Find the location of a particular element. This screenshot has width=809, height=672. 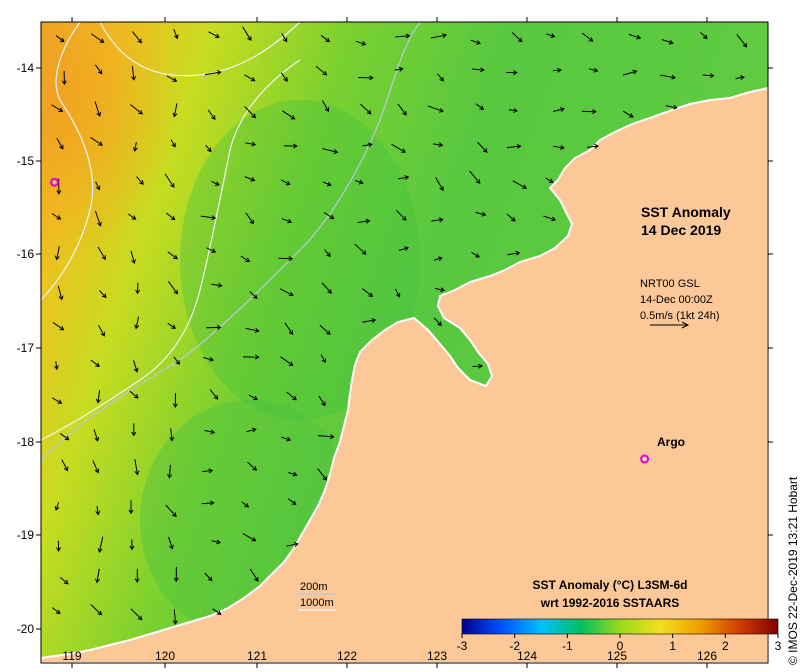

contour-1000m-label: 1000m is located at coordinates (317, 603).